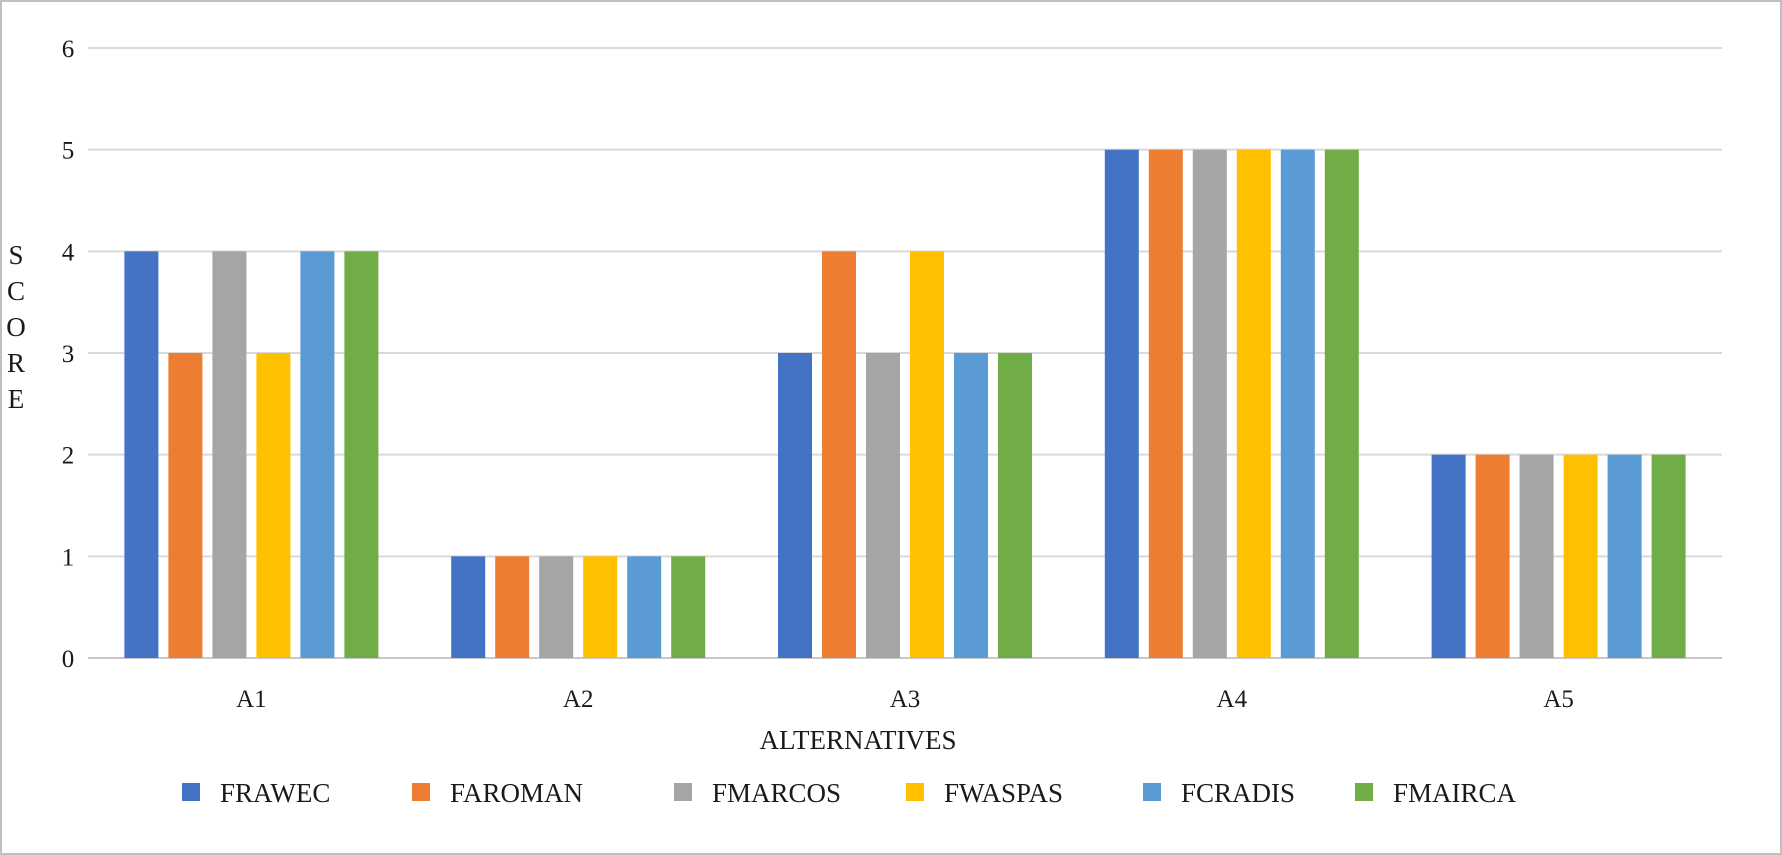 The image size is (1782, 855). I want to click on legend-item: FMARCOS, so click(757, 793).